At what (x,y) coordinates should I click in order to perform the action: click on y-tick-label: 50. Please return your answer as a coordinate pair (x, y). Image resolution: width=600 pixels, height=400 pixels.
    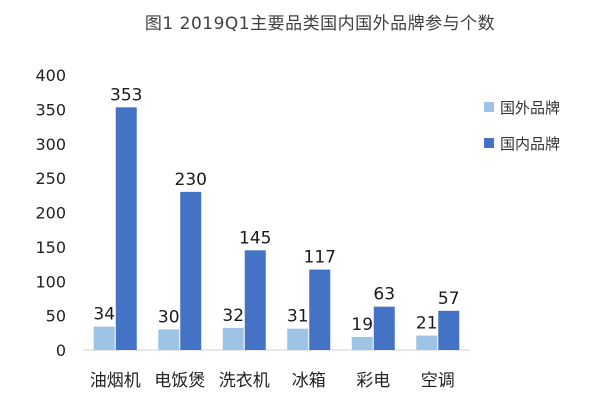
    Looking at the image, I should click on (56, 316).